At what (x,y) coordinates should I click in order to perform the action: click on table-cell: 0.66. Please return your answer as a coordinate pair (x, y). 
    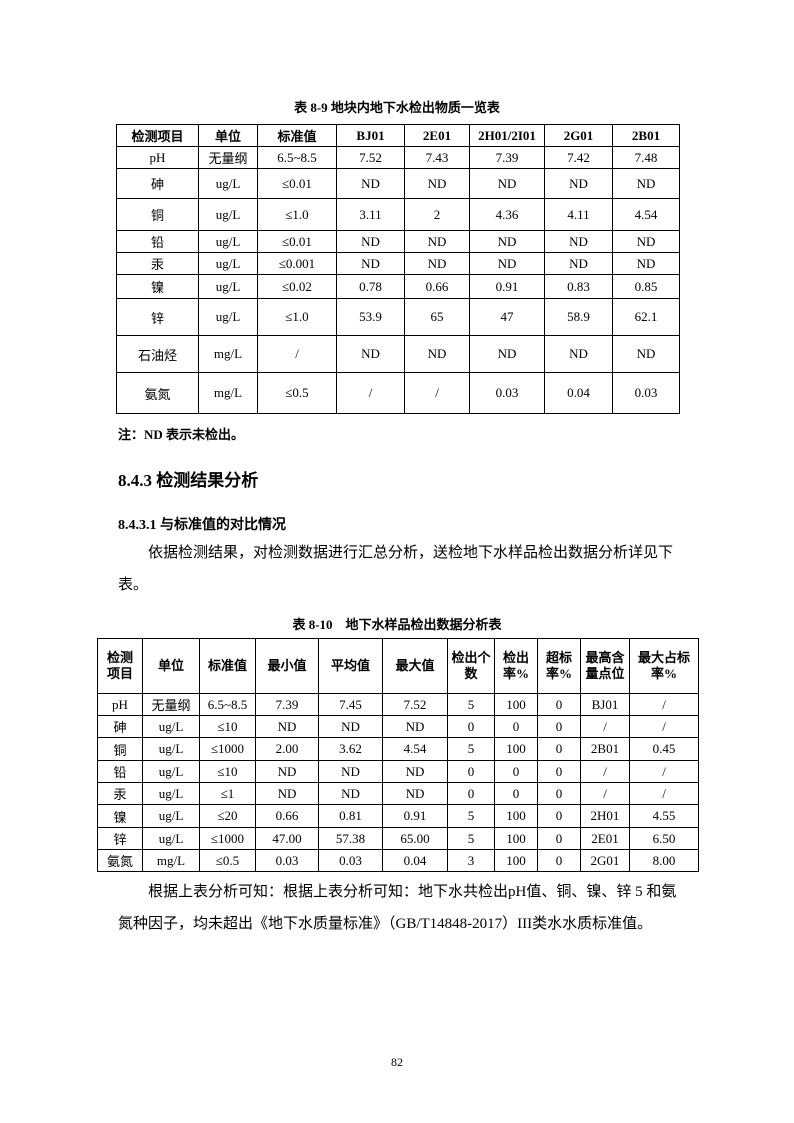
    Looking at the image, I should click on (437, 286).